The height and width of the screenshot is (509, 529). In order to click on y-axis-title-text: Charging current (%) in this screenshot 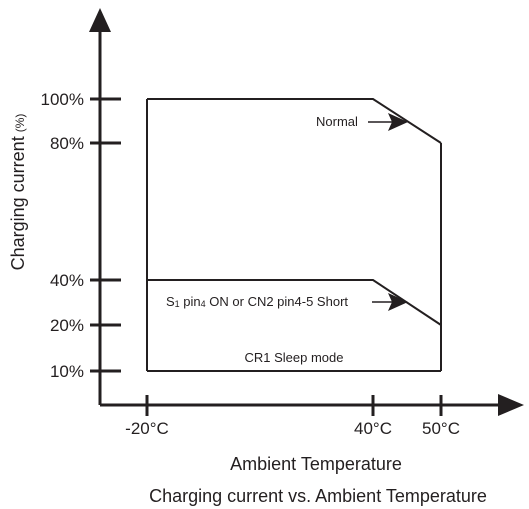, I will do `click(18, 192)`.